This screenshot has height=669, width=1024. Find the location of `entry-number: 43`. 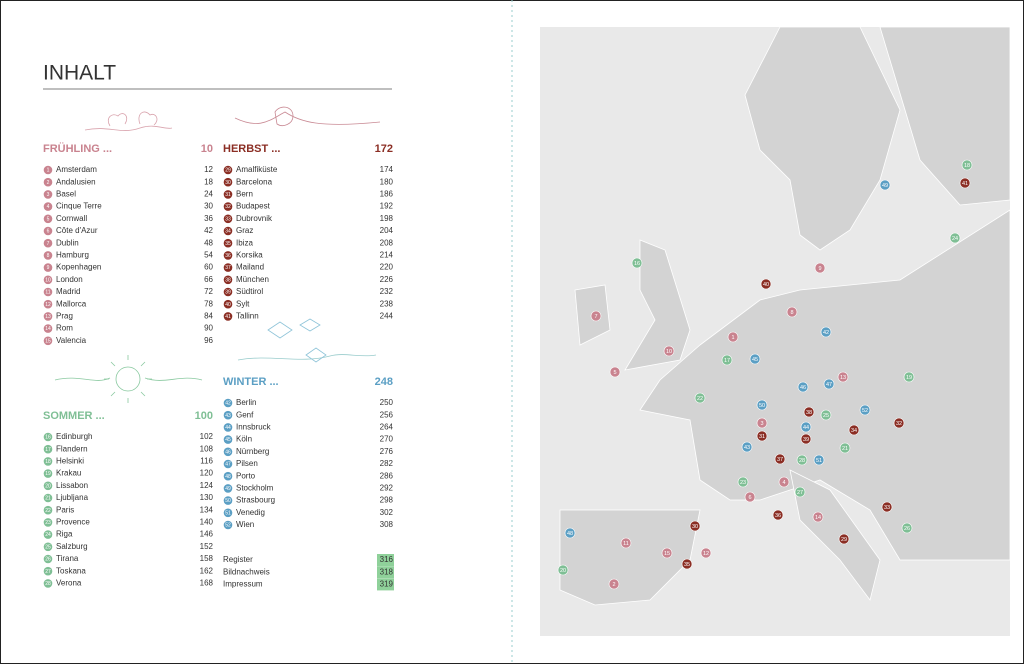

entry-number: 43 is located at coordinates (228, 416).